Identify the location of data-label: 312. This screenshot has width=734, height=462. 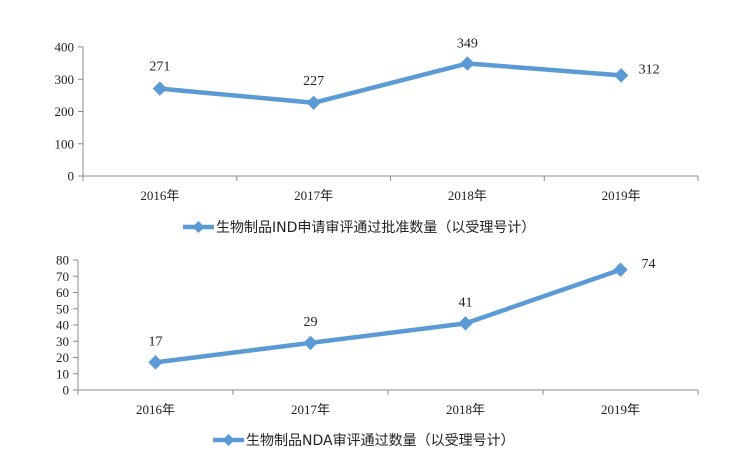
(649, 69).